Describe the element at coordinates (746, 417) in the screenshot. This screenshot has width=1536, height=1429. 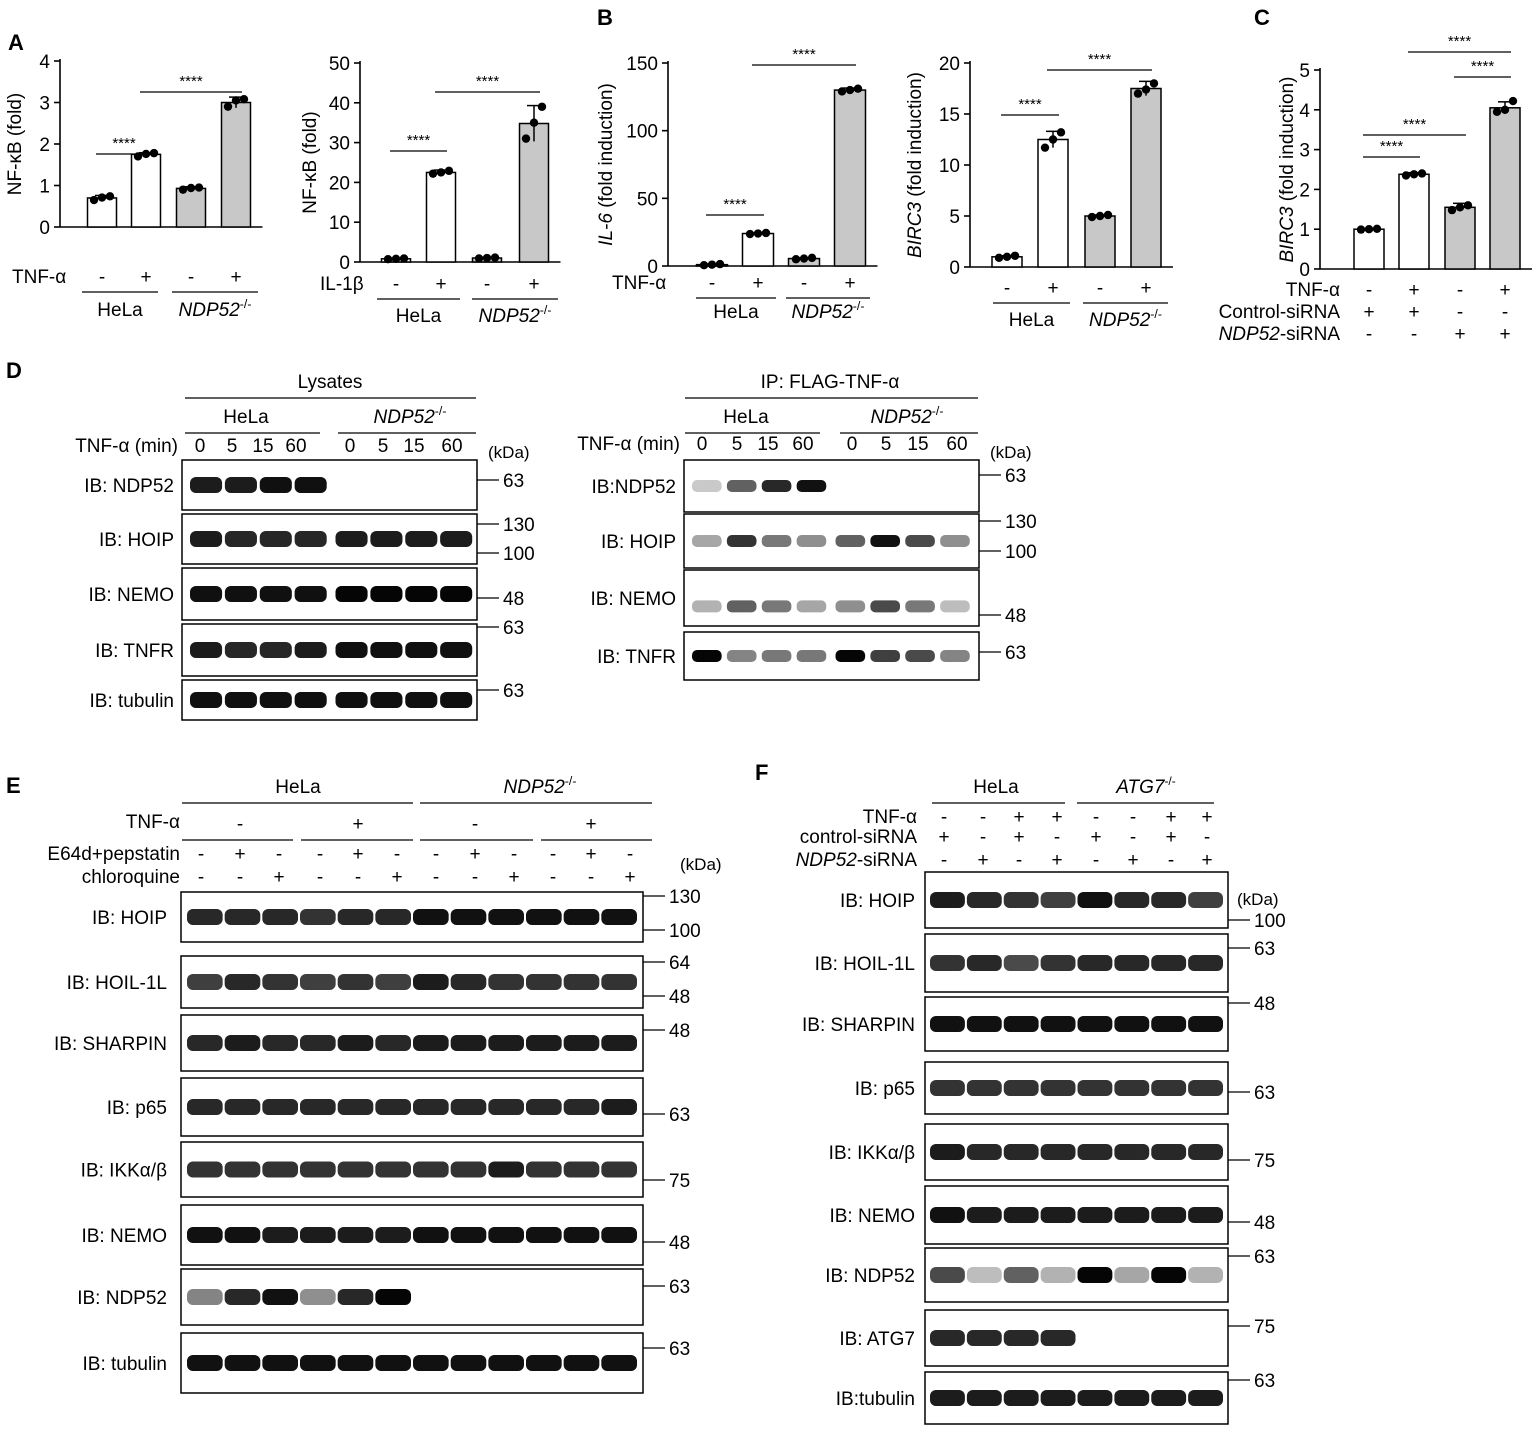
I see `d-right-group-hela: HeLa` at that location.